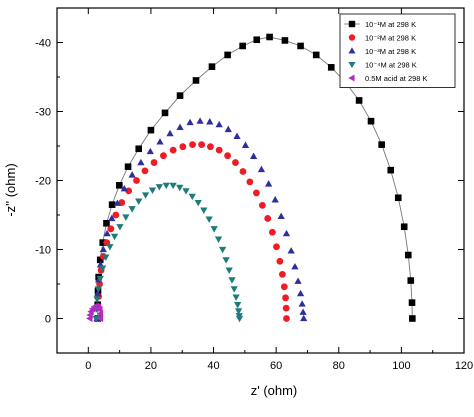 This screenshot has height=417, width=474. I want to click on x-tick-label: 80, so click(339, 366).